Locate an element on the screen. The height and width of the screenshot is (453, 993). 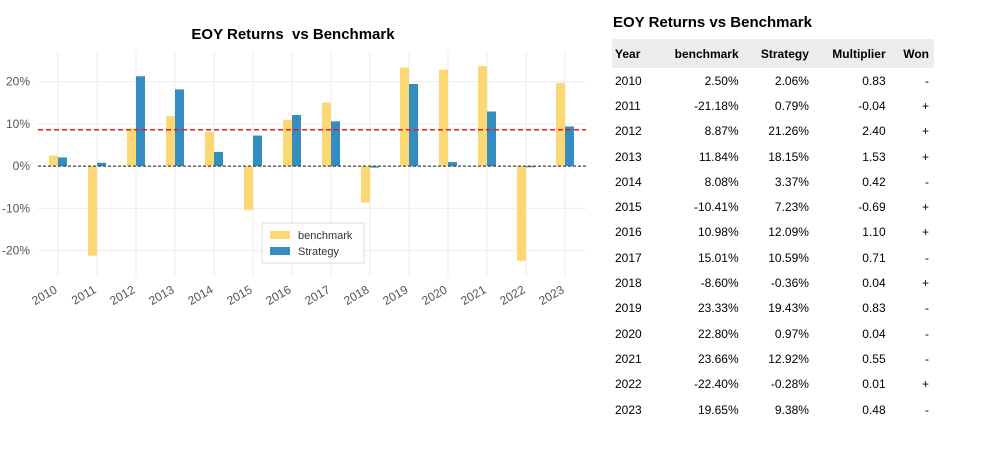
x-tick-label: 2013 is located at coordinates (161, 295).